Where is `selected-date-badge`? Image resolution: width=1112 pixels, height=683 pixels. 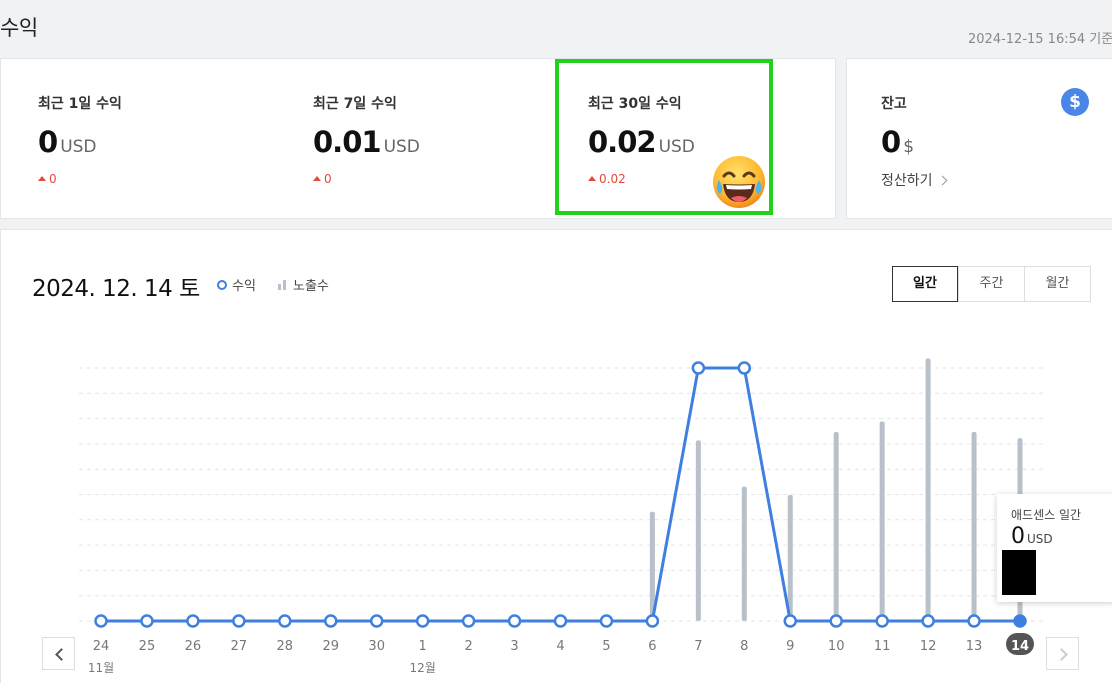
selected-date-badge is located at coordinates (1020, 644).